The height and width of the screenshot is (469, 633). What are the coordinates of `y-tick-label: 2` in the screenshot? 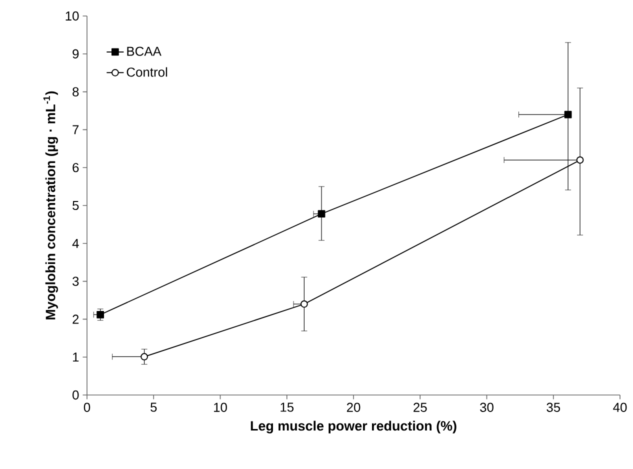 It's located at (75, 319).